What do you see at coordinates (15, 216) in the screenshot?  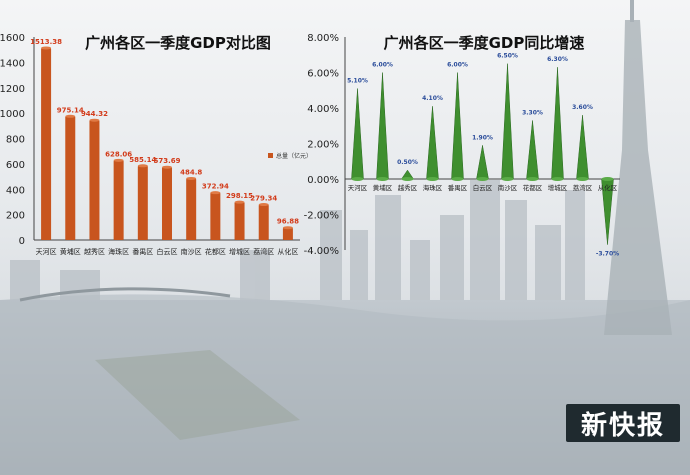 I see `y-tick-label: 200` at bounding box center [15, 216].